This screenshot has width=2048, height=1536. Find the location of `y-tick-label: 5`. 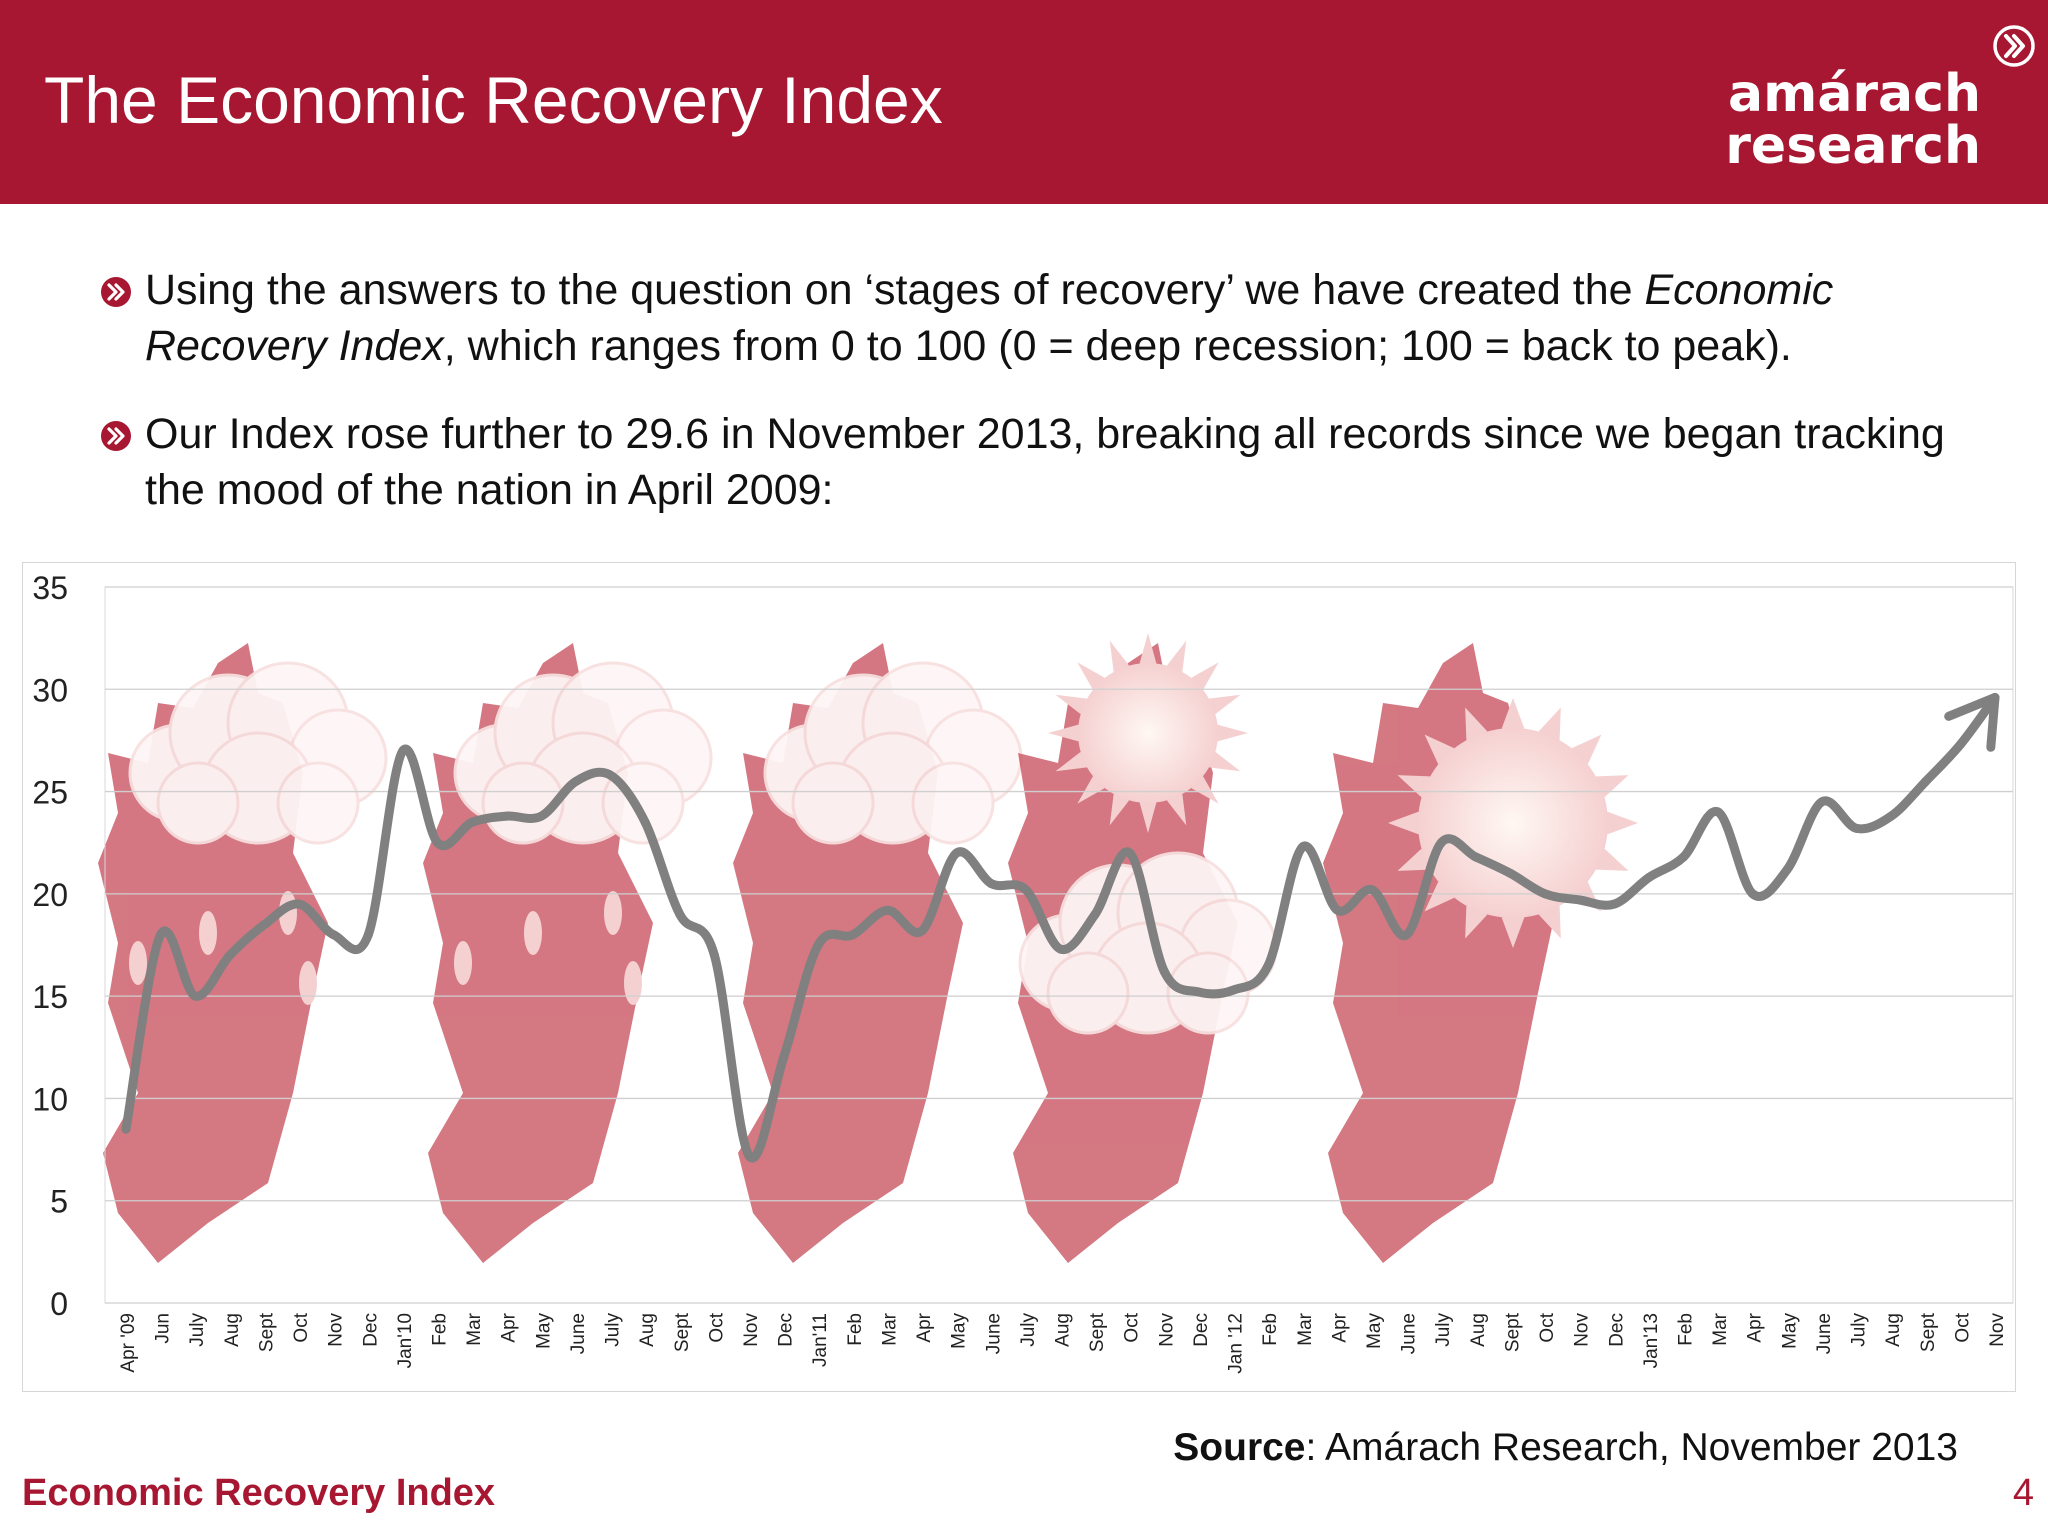

y-tick-label: 5 is located at coordinates (59, 1202).